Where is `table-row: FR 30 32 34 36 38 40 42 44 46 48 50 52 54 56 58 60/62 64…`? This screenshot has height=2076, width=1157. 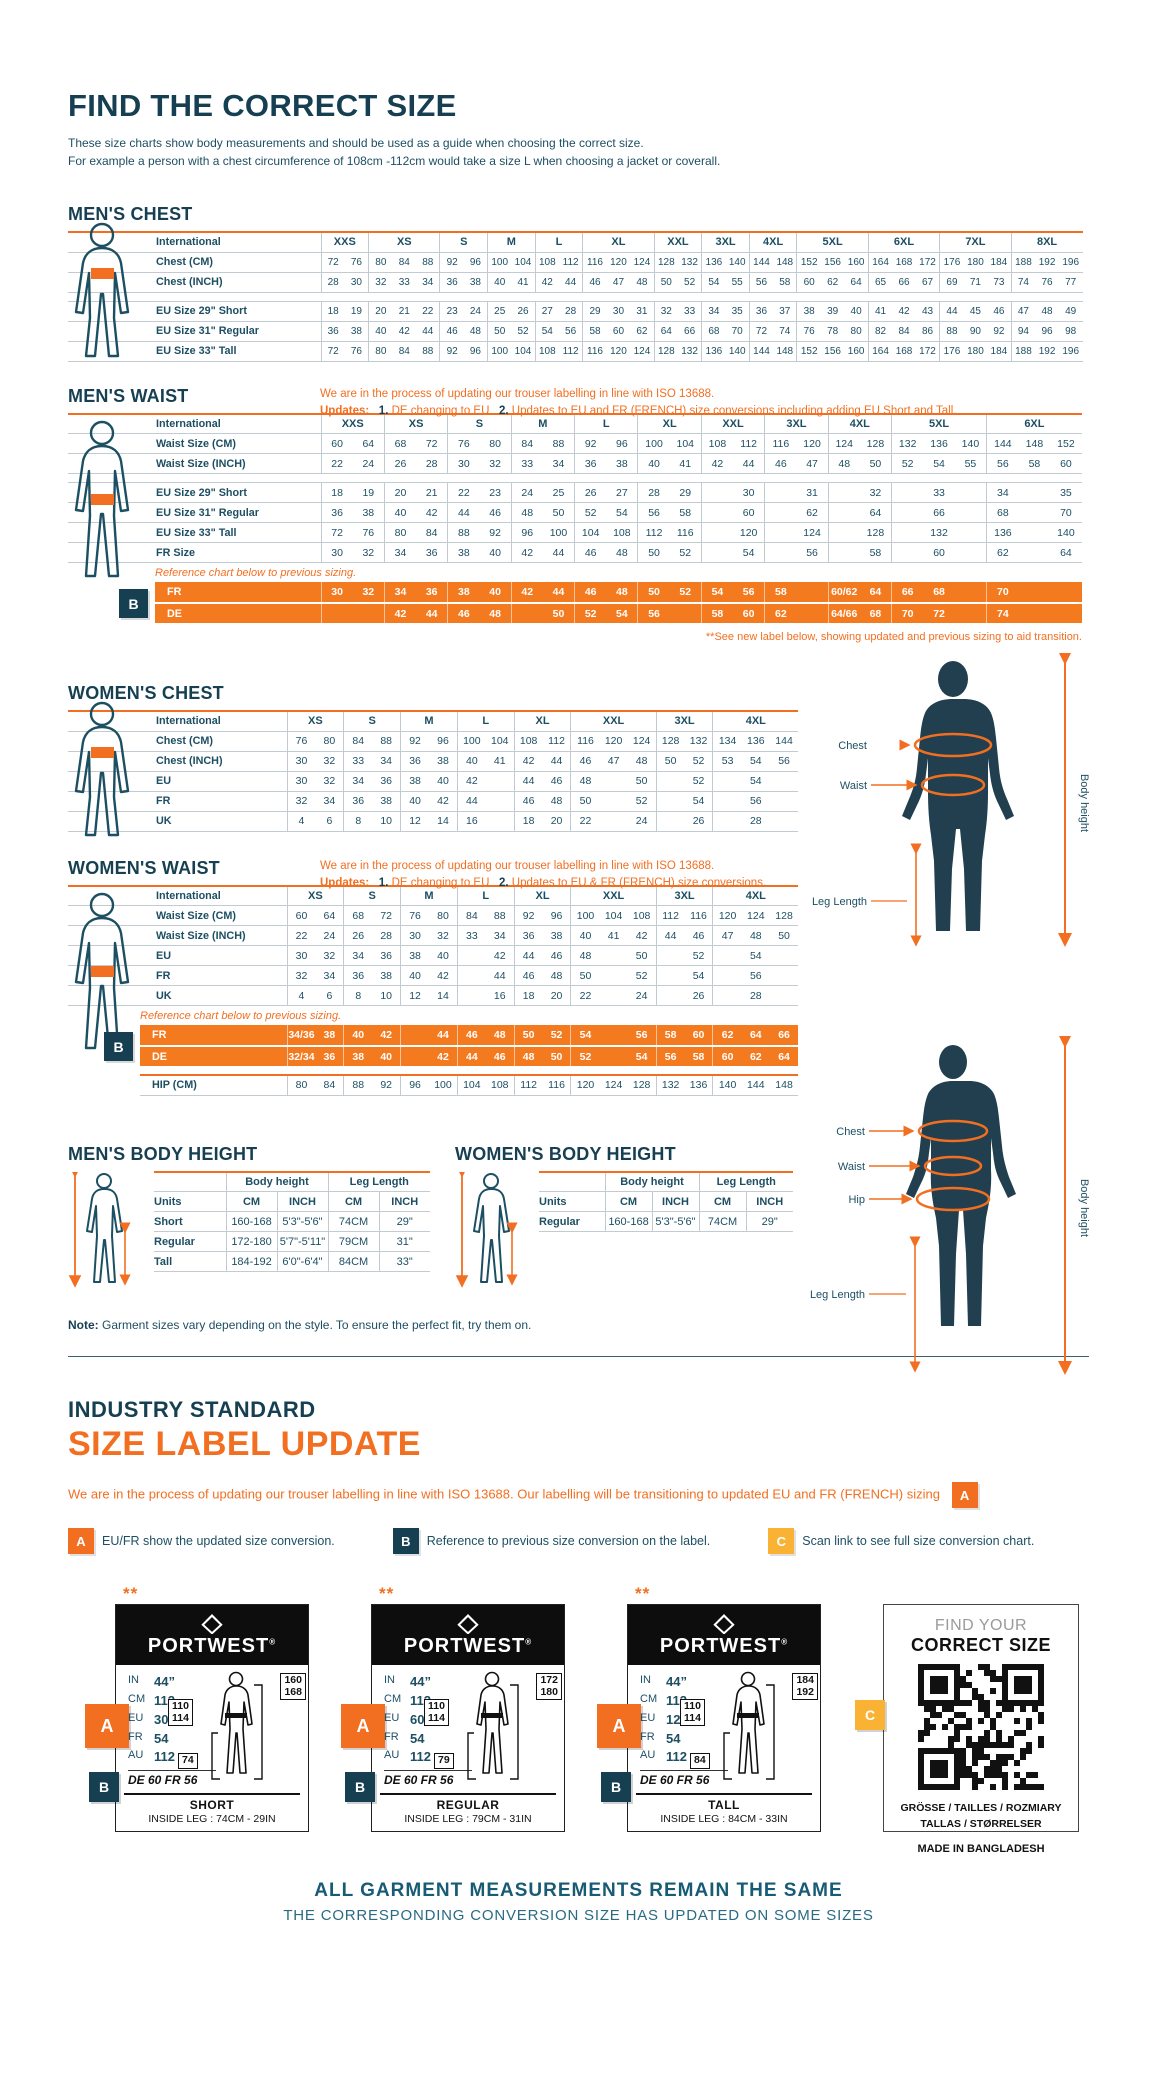
table-row: FR 30 32 34 36 38 40 42 44 46 48 50 52 54 56 58 60/62 64… is located at coordinates (618, 593).